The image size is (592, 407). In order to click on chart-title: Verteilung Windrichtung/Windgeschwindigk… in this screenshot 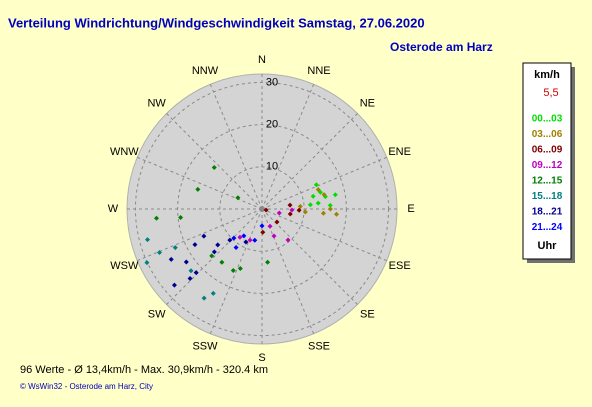, I will do `click(216, 22)`.